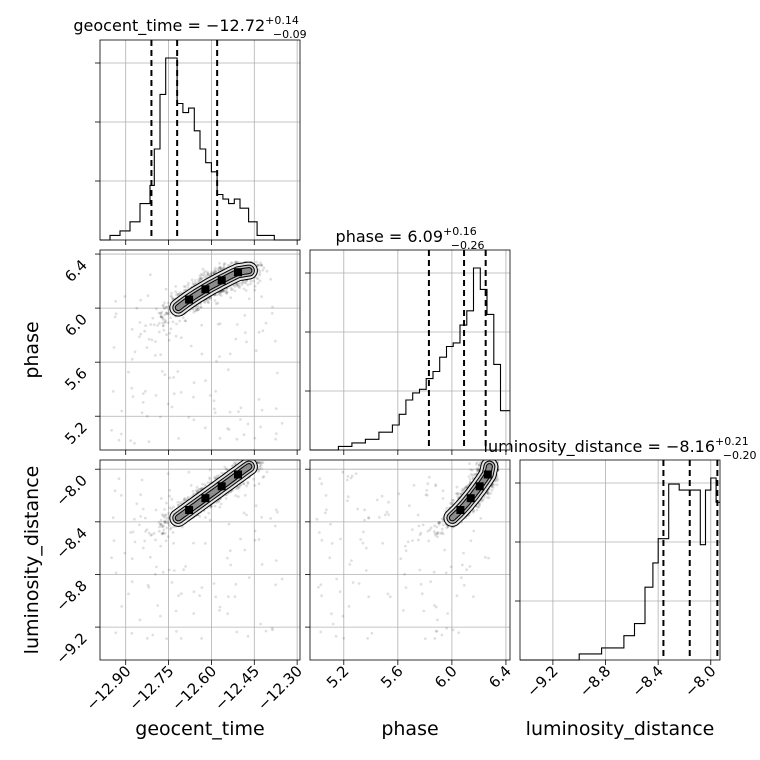  I want to click on grid-phase-hist, so click(410, 350).